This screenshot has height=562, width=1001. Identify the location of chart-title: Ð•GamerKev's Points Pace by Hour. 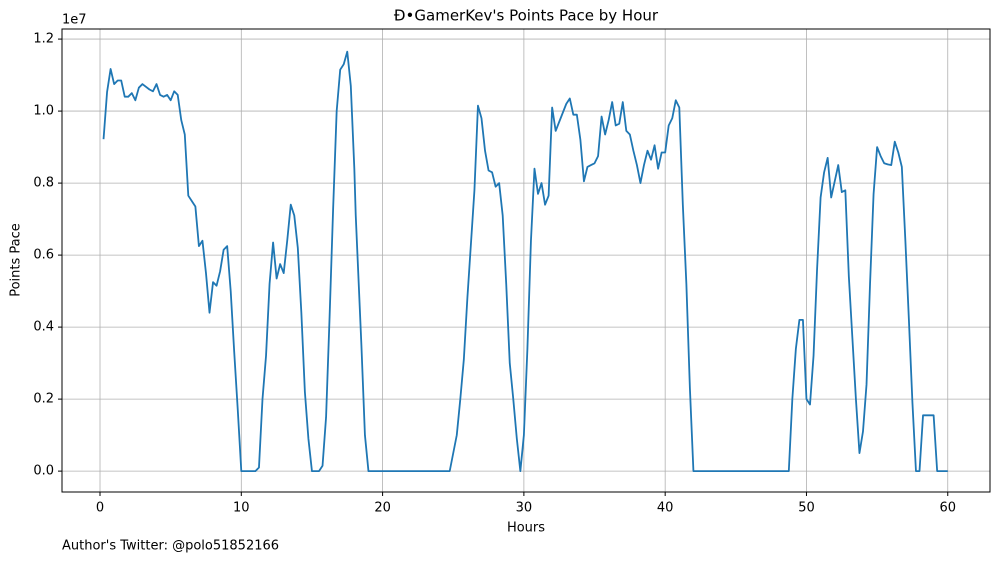
(526, 16).